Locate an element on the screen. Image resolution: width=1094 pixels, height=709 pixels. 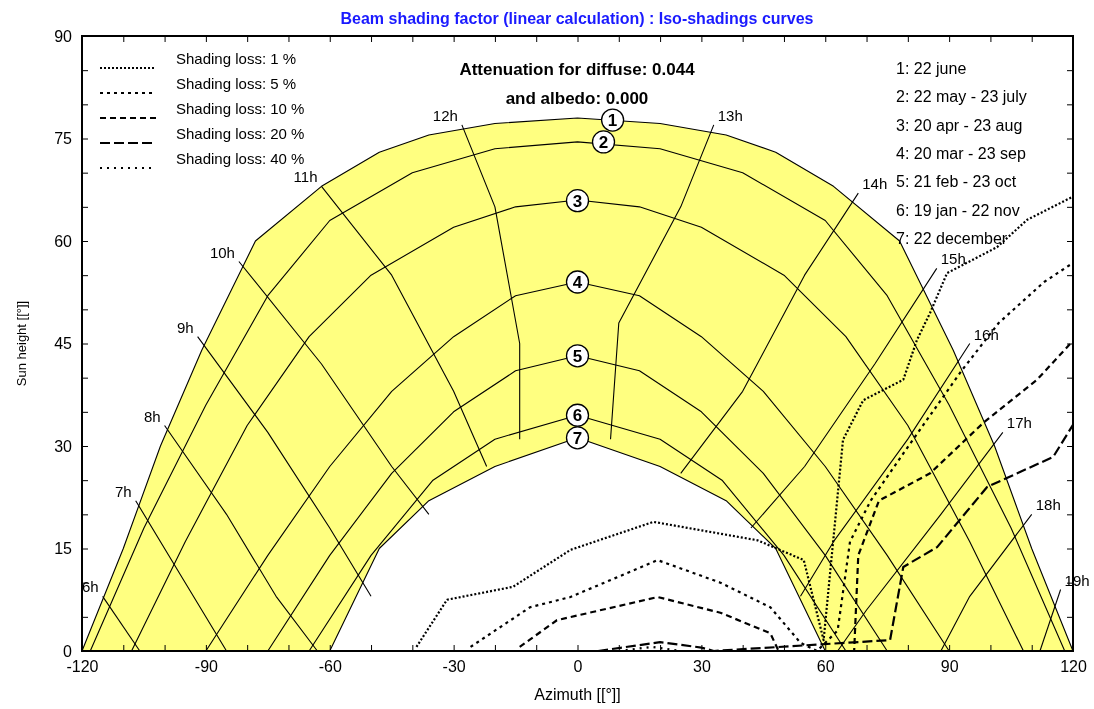
series-label: 13h is located at coordinates (730, 115).